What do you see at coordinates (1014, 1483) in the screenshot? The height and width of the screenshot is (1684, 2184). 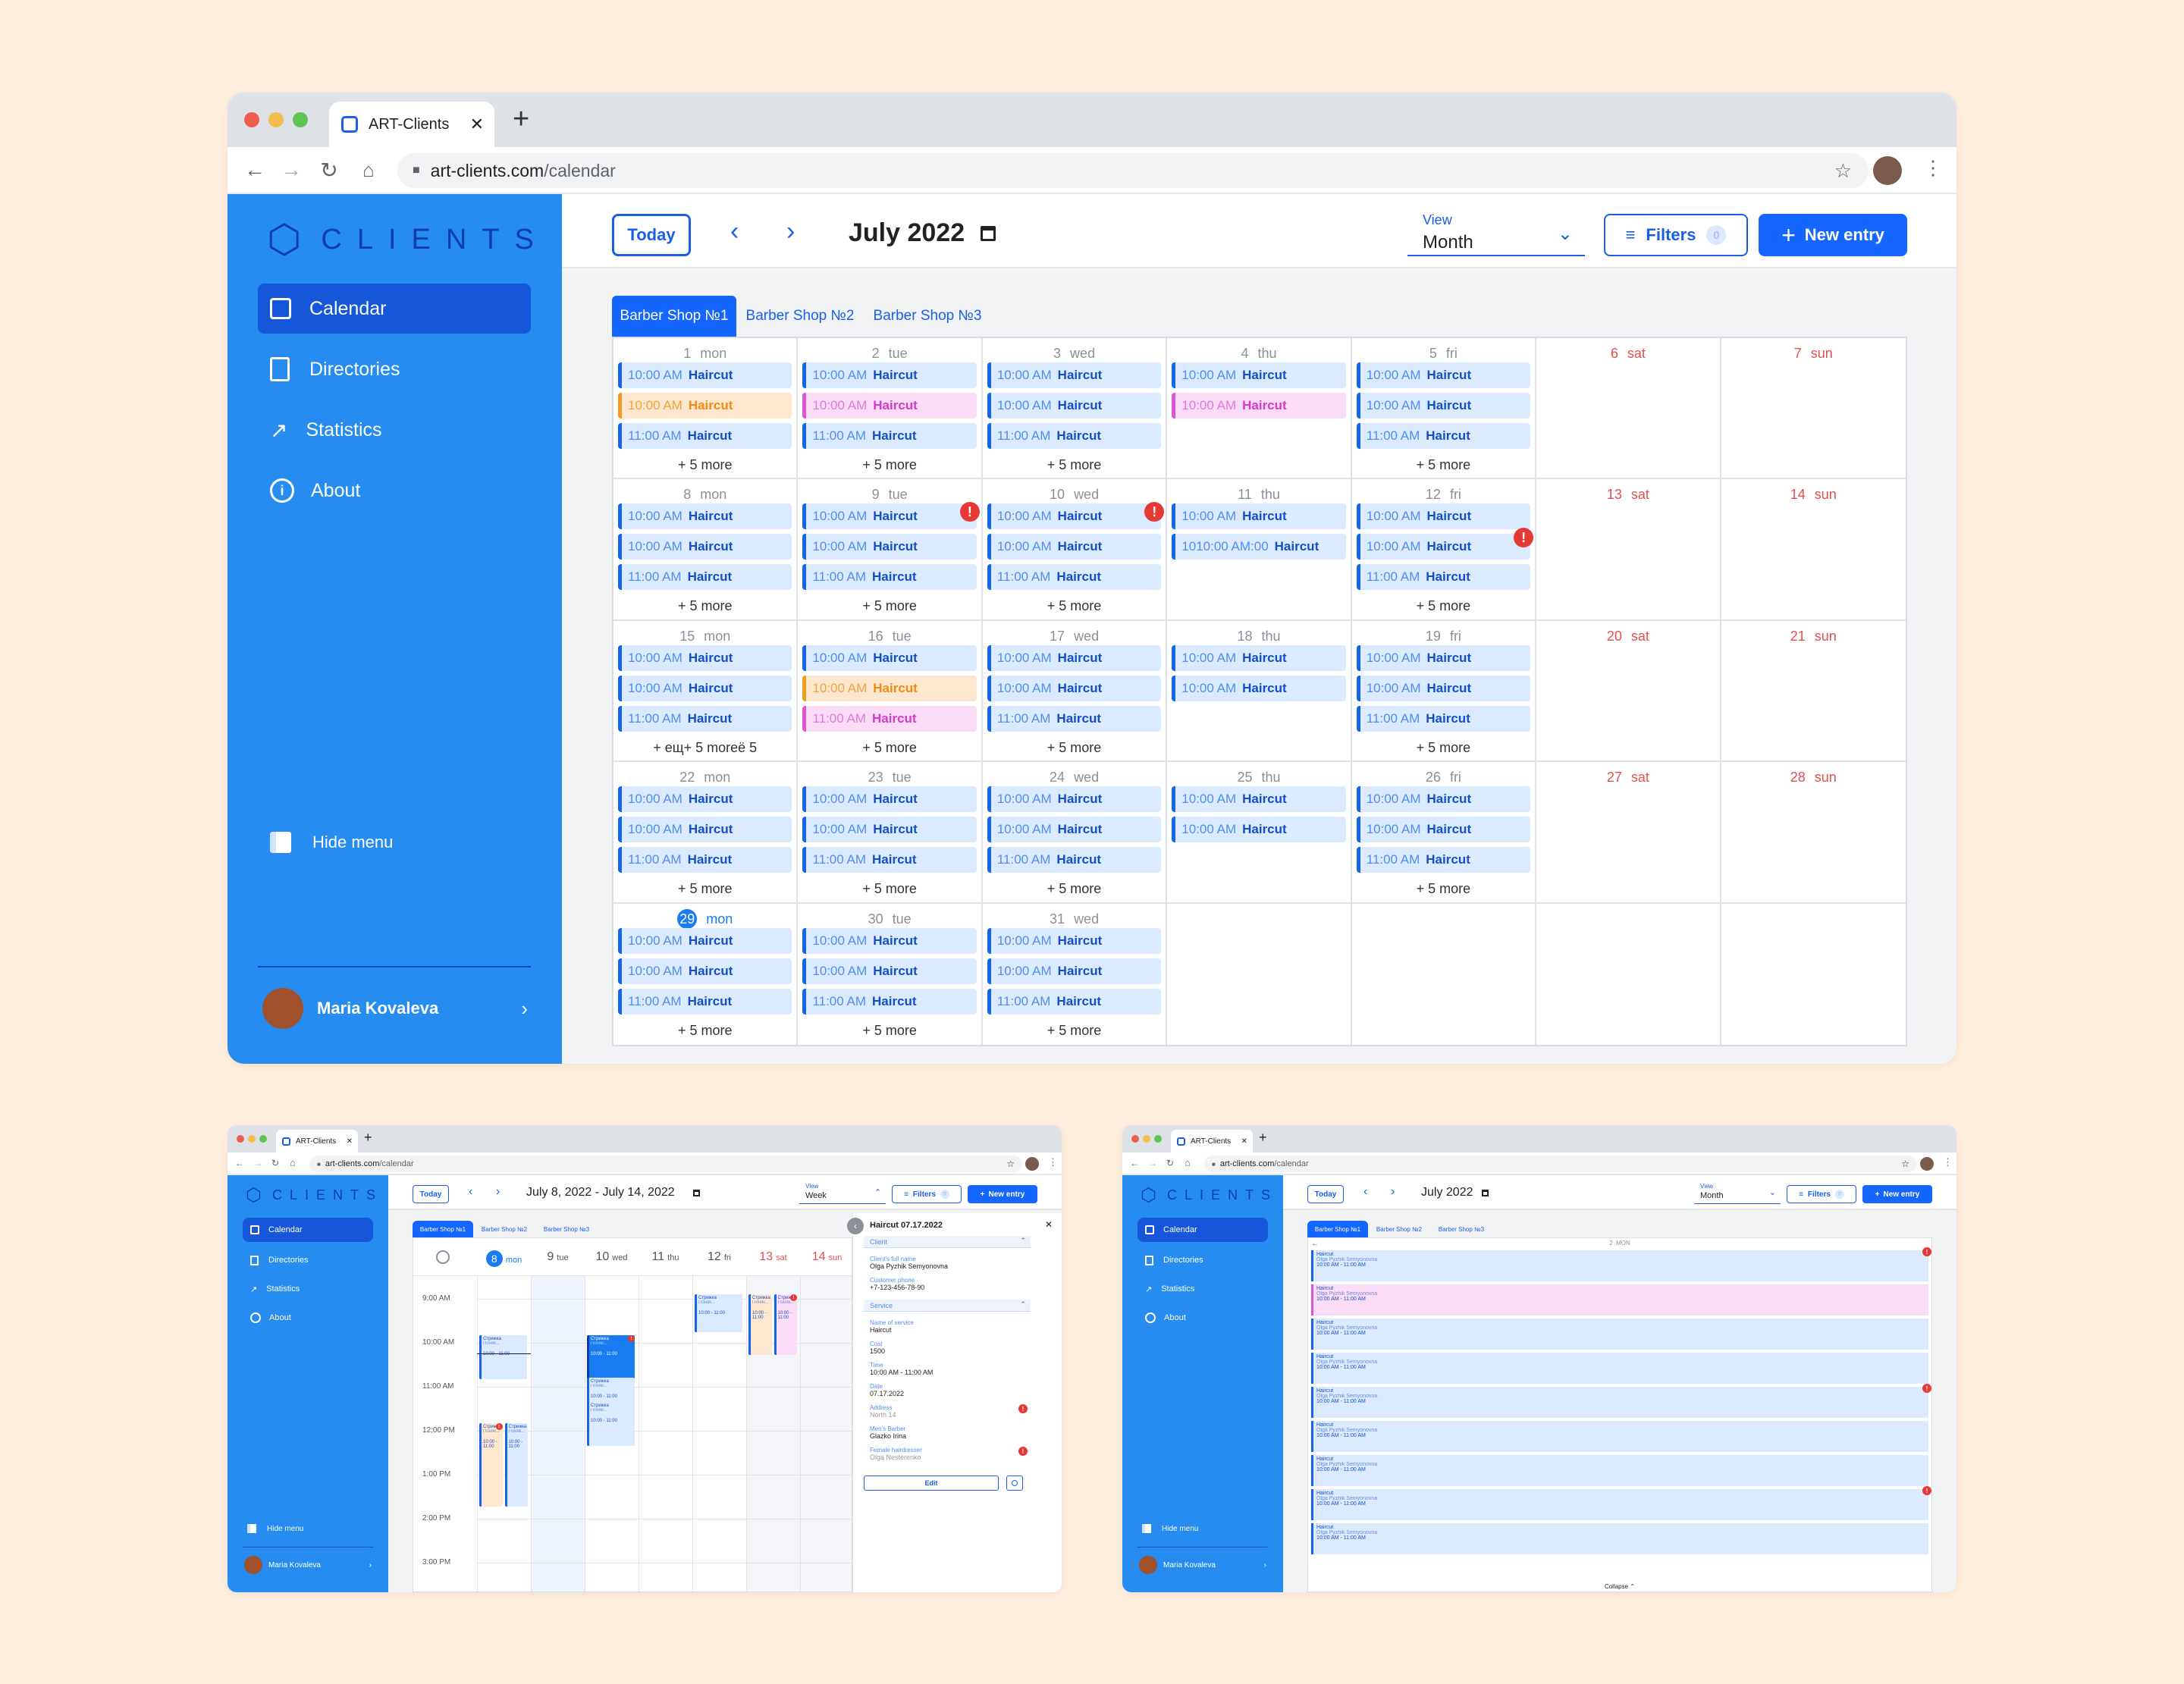 I see `delete-button` at bounding box center [1014, 1483].